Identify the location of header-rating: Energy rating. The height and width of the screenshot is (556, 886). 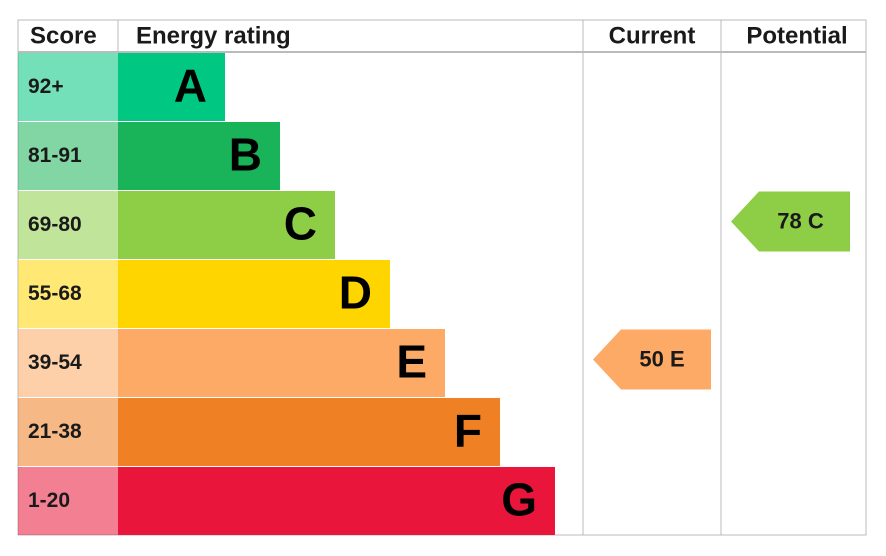
(213, 35).